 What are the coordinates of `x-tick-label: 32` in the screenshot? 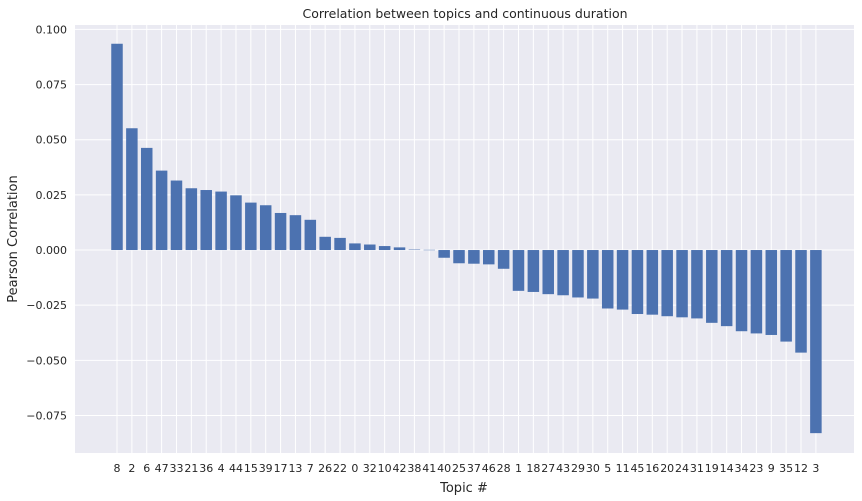 It's located at (370, 468).